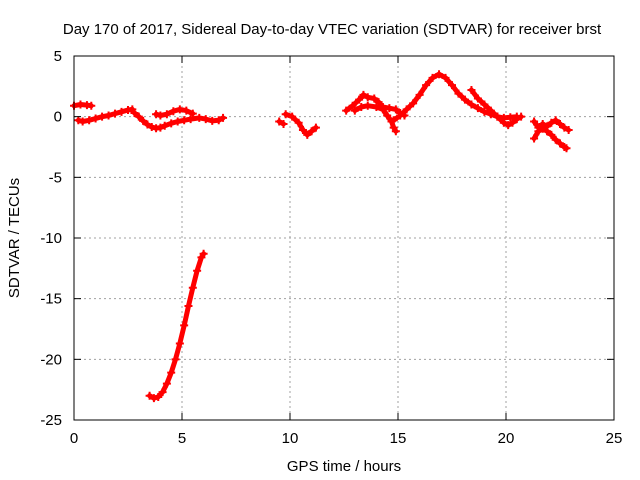  Describe the element at coordinates (51, 238) in the screenshot. I see `y-tick-label: -10` at that location.